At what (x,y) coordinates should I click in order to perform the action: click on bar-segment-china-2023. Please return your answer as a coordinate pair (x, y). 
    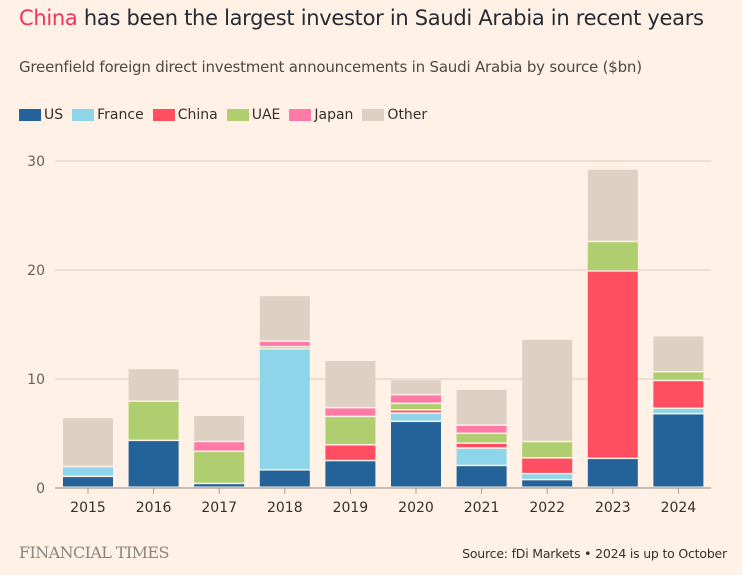
    Looking at the image, I should click on (612, 364).